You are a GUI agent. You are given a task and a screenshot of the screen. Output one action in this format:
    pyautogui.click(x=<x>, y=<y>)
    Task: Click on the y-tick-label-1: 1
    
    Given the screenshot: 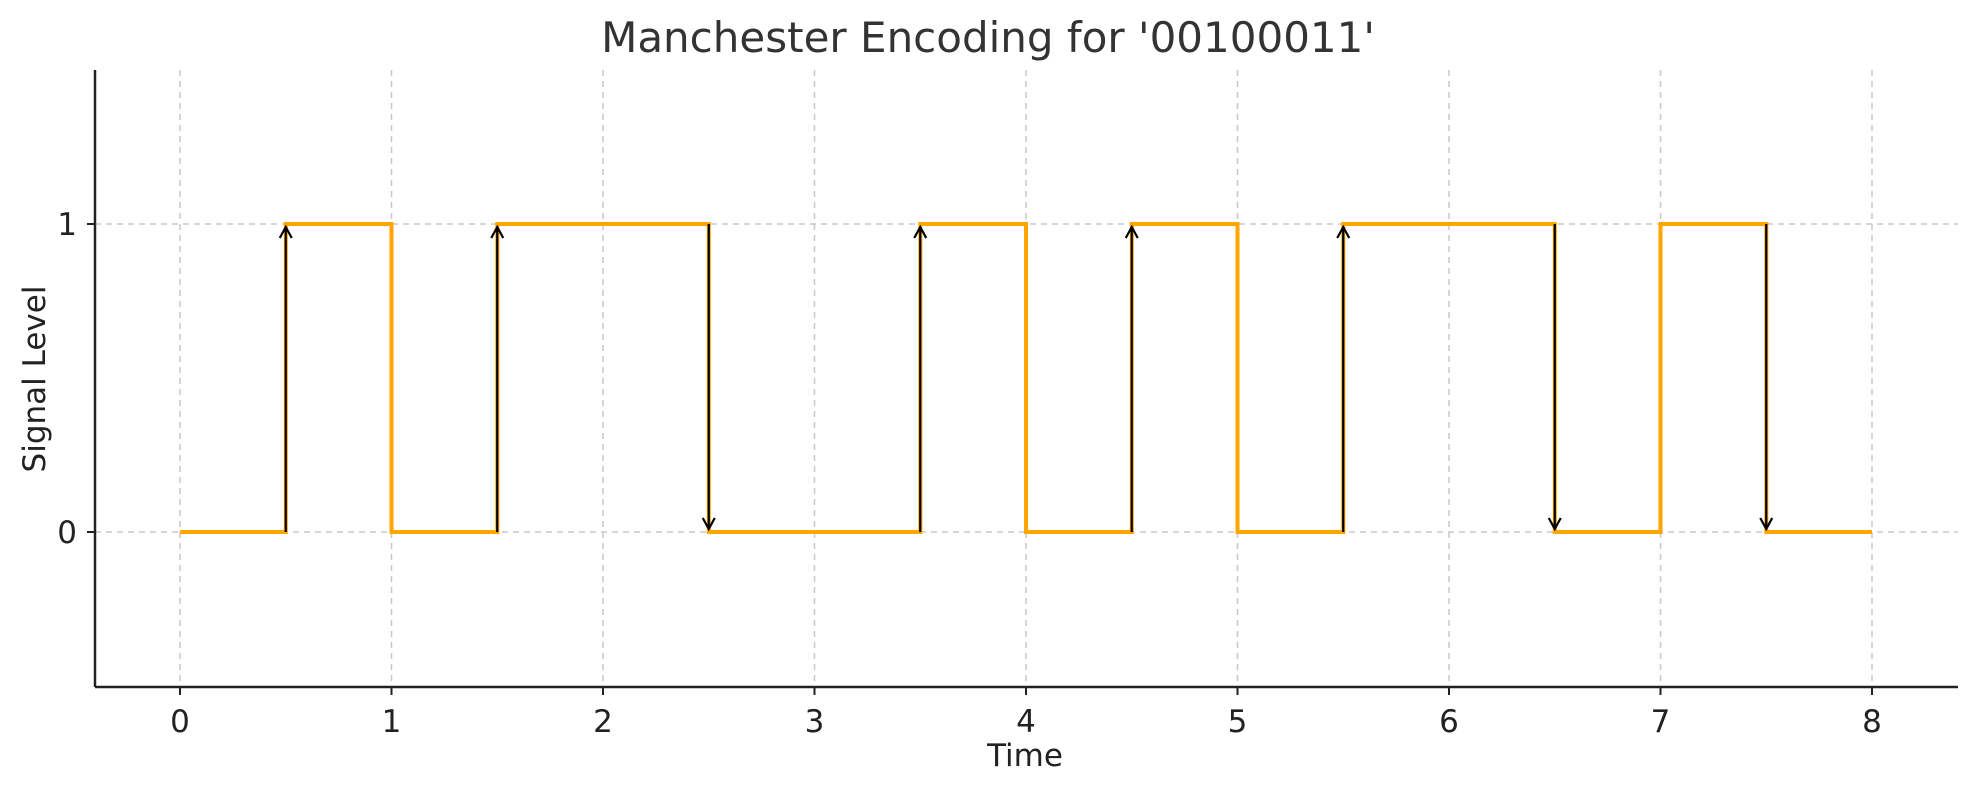 What is the action you would take?
    pyautogui.click(x=67, y=225)
    